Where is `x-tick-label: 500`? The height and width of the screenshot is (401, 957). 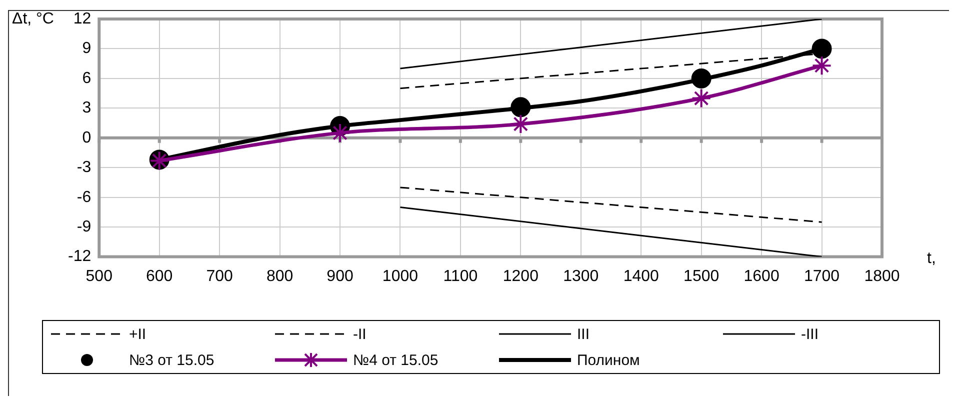 x-tick-label: 500 is located at coordinates (99, 276).